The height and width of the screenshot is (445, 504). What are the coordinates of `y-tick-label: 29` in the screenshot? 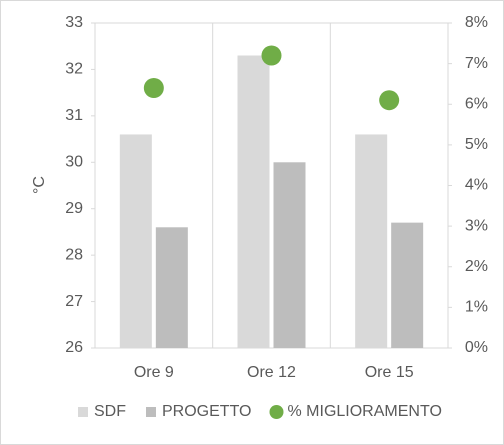 It's located at (74, 208).